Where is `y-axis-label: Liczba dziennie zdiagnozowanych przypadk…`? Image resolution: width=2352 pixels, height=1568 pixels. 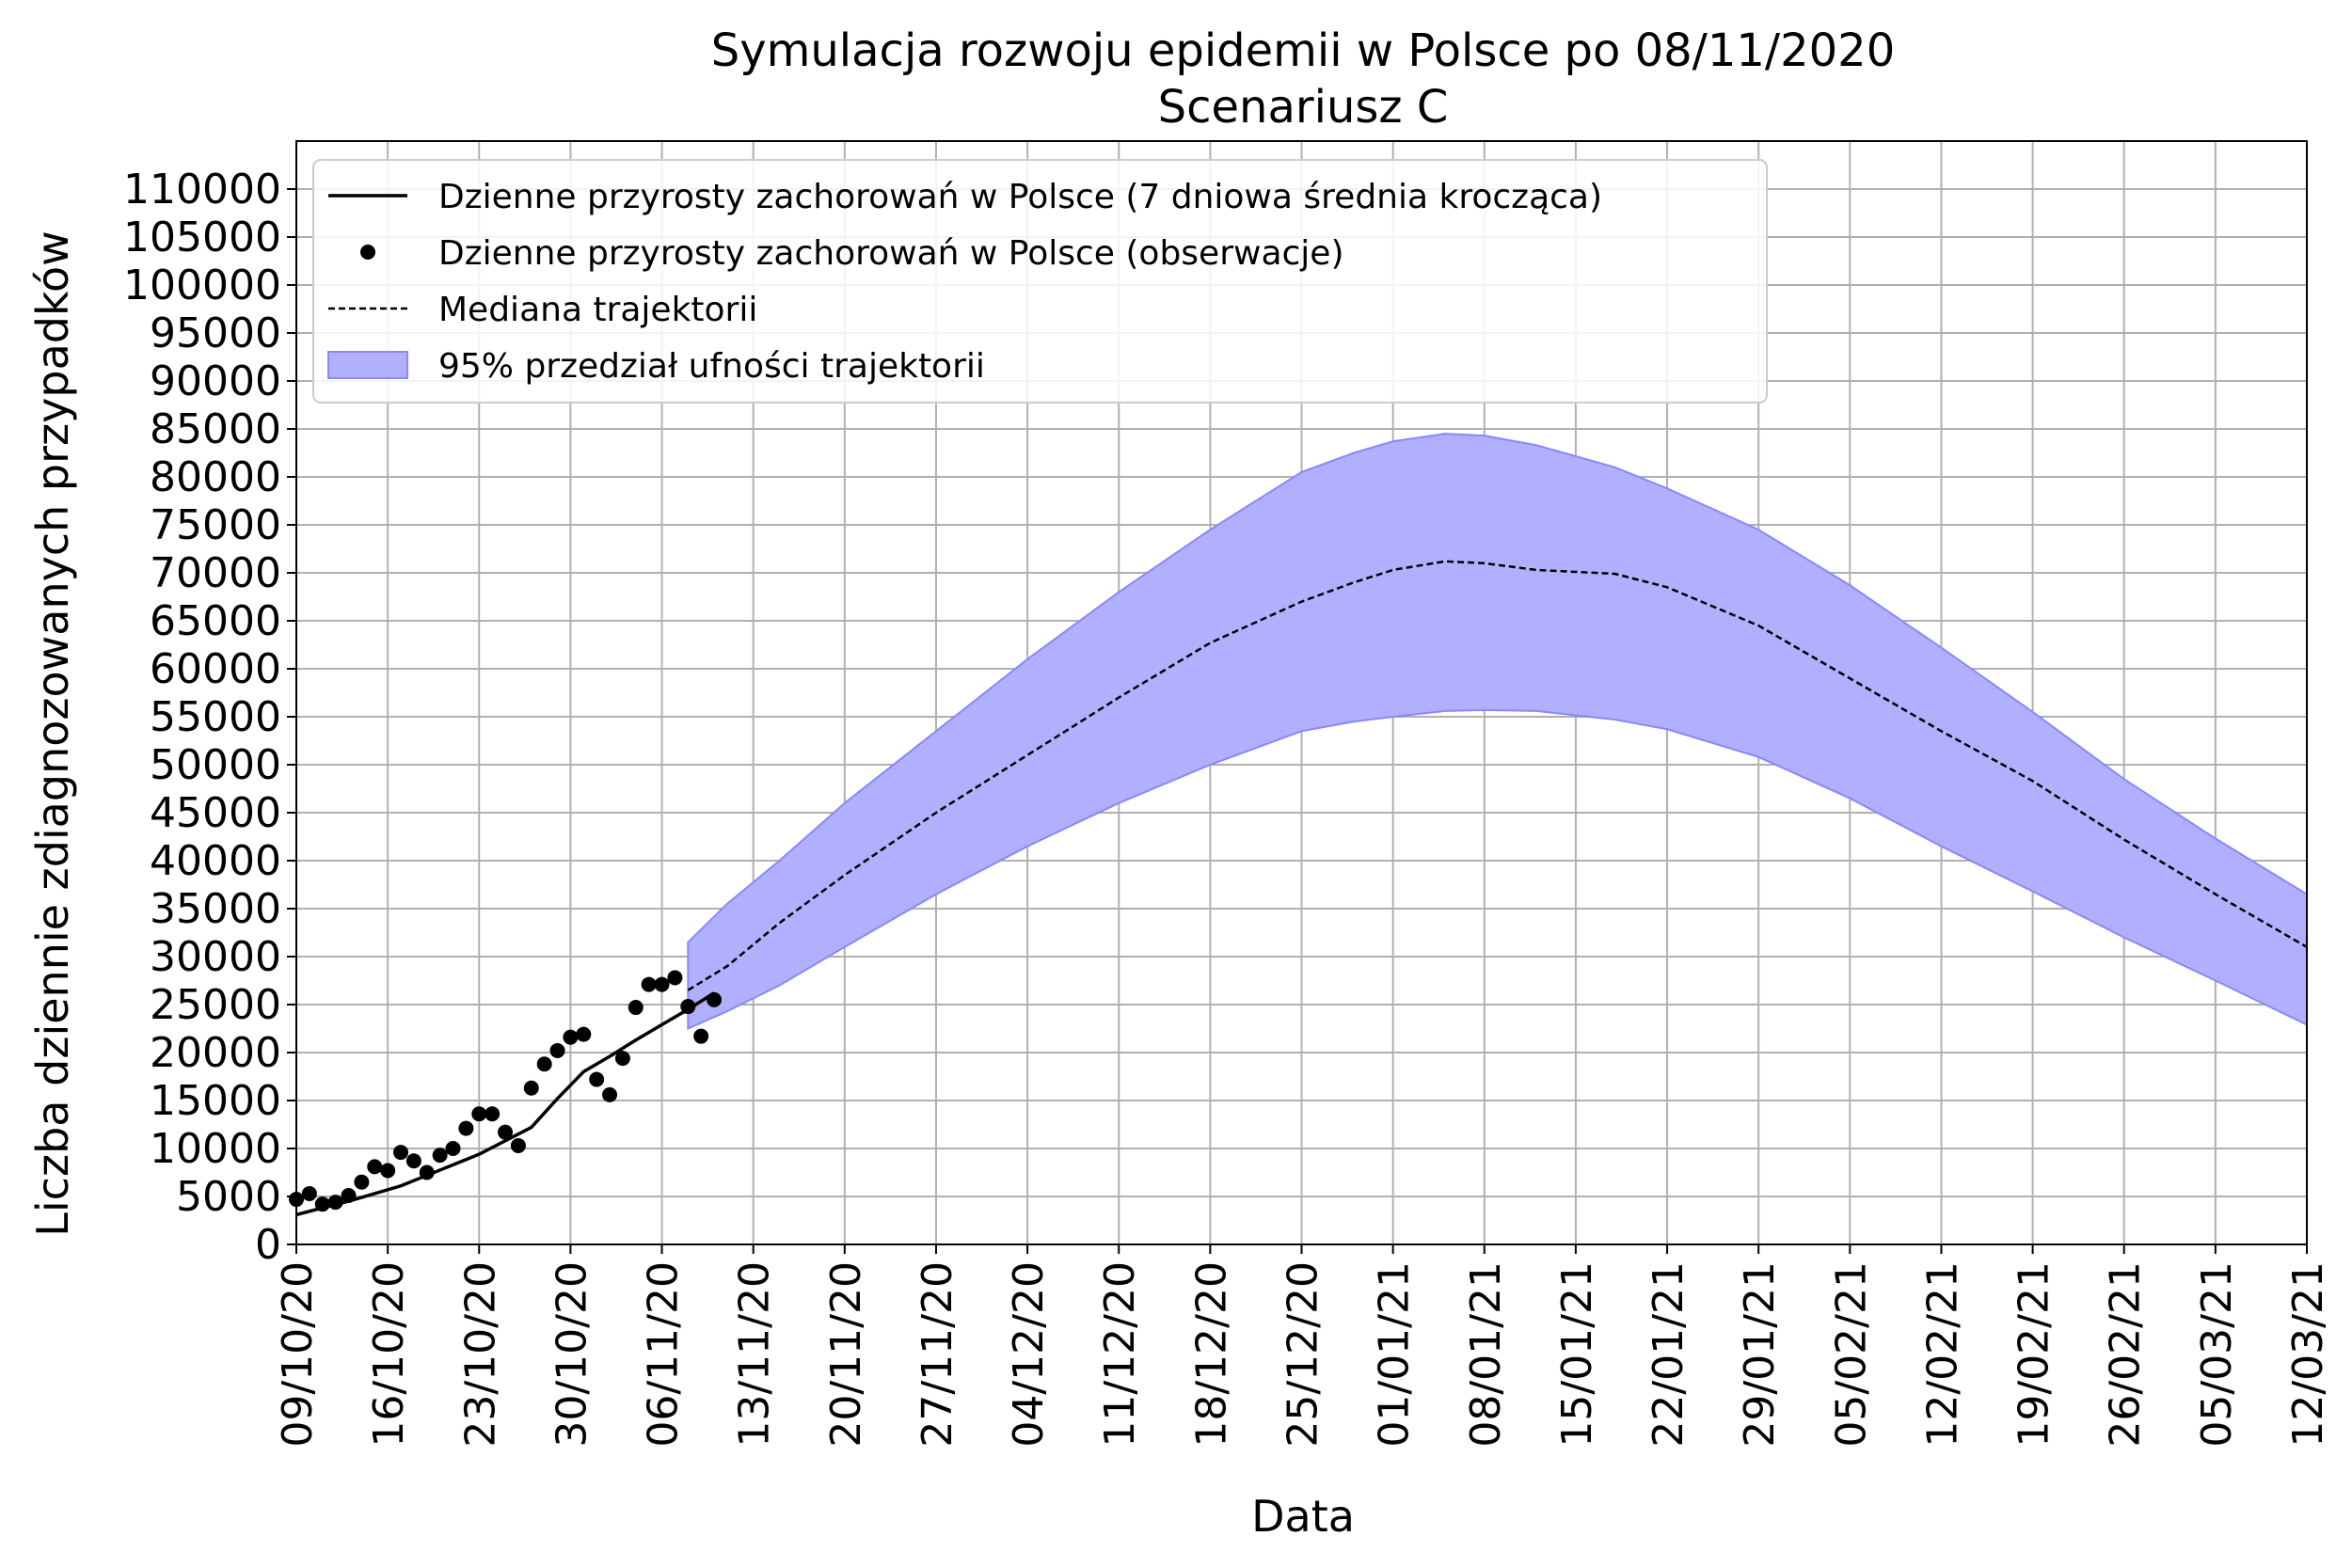
y-axis-label: Liczba dziennie zdiagnozowanych przypadk… is located at coordinates (52, 733).